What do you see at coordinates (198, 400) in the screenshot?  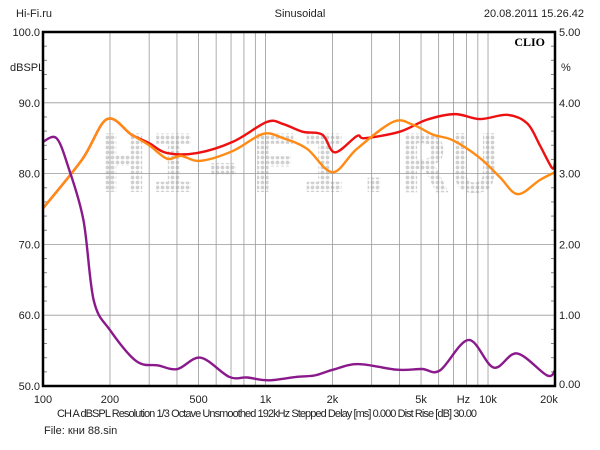 I see `x-tick-label: 500` at bounding box center [198, 400].